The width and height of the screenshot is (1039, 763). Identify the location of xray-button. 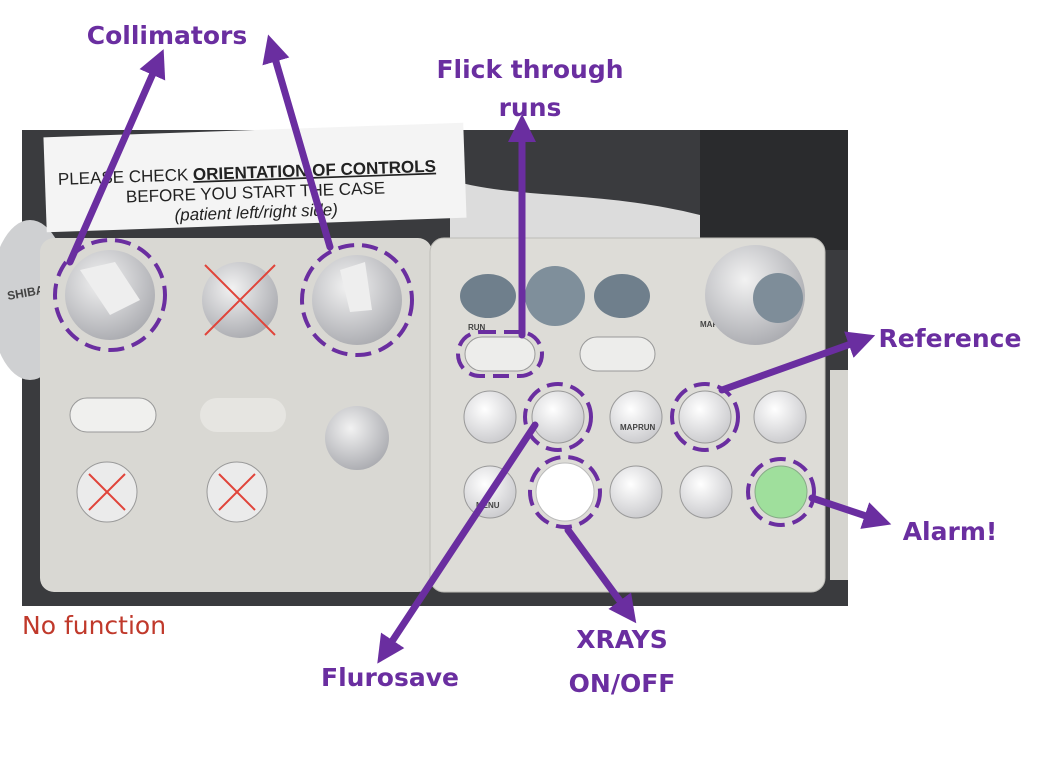
(565, 492).